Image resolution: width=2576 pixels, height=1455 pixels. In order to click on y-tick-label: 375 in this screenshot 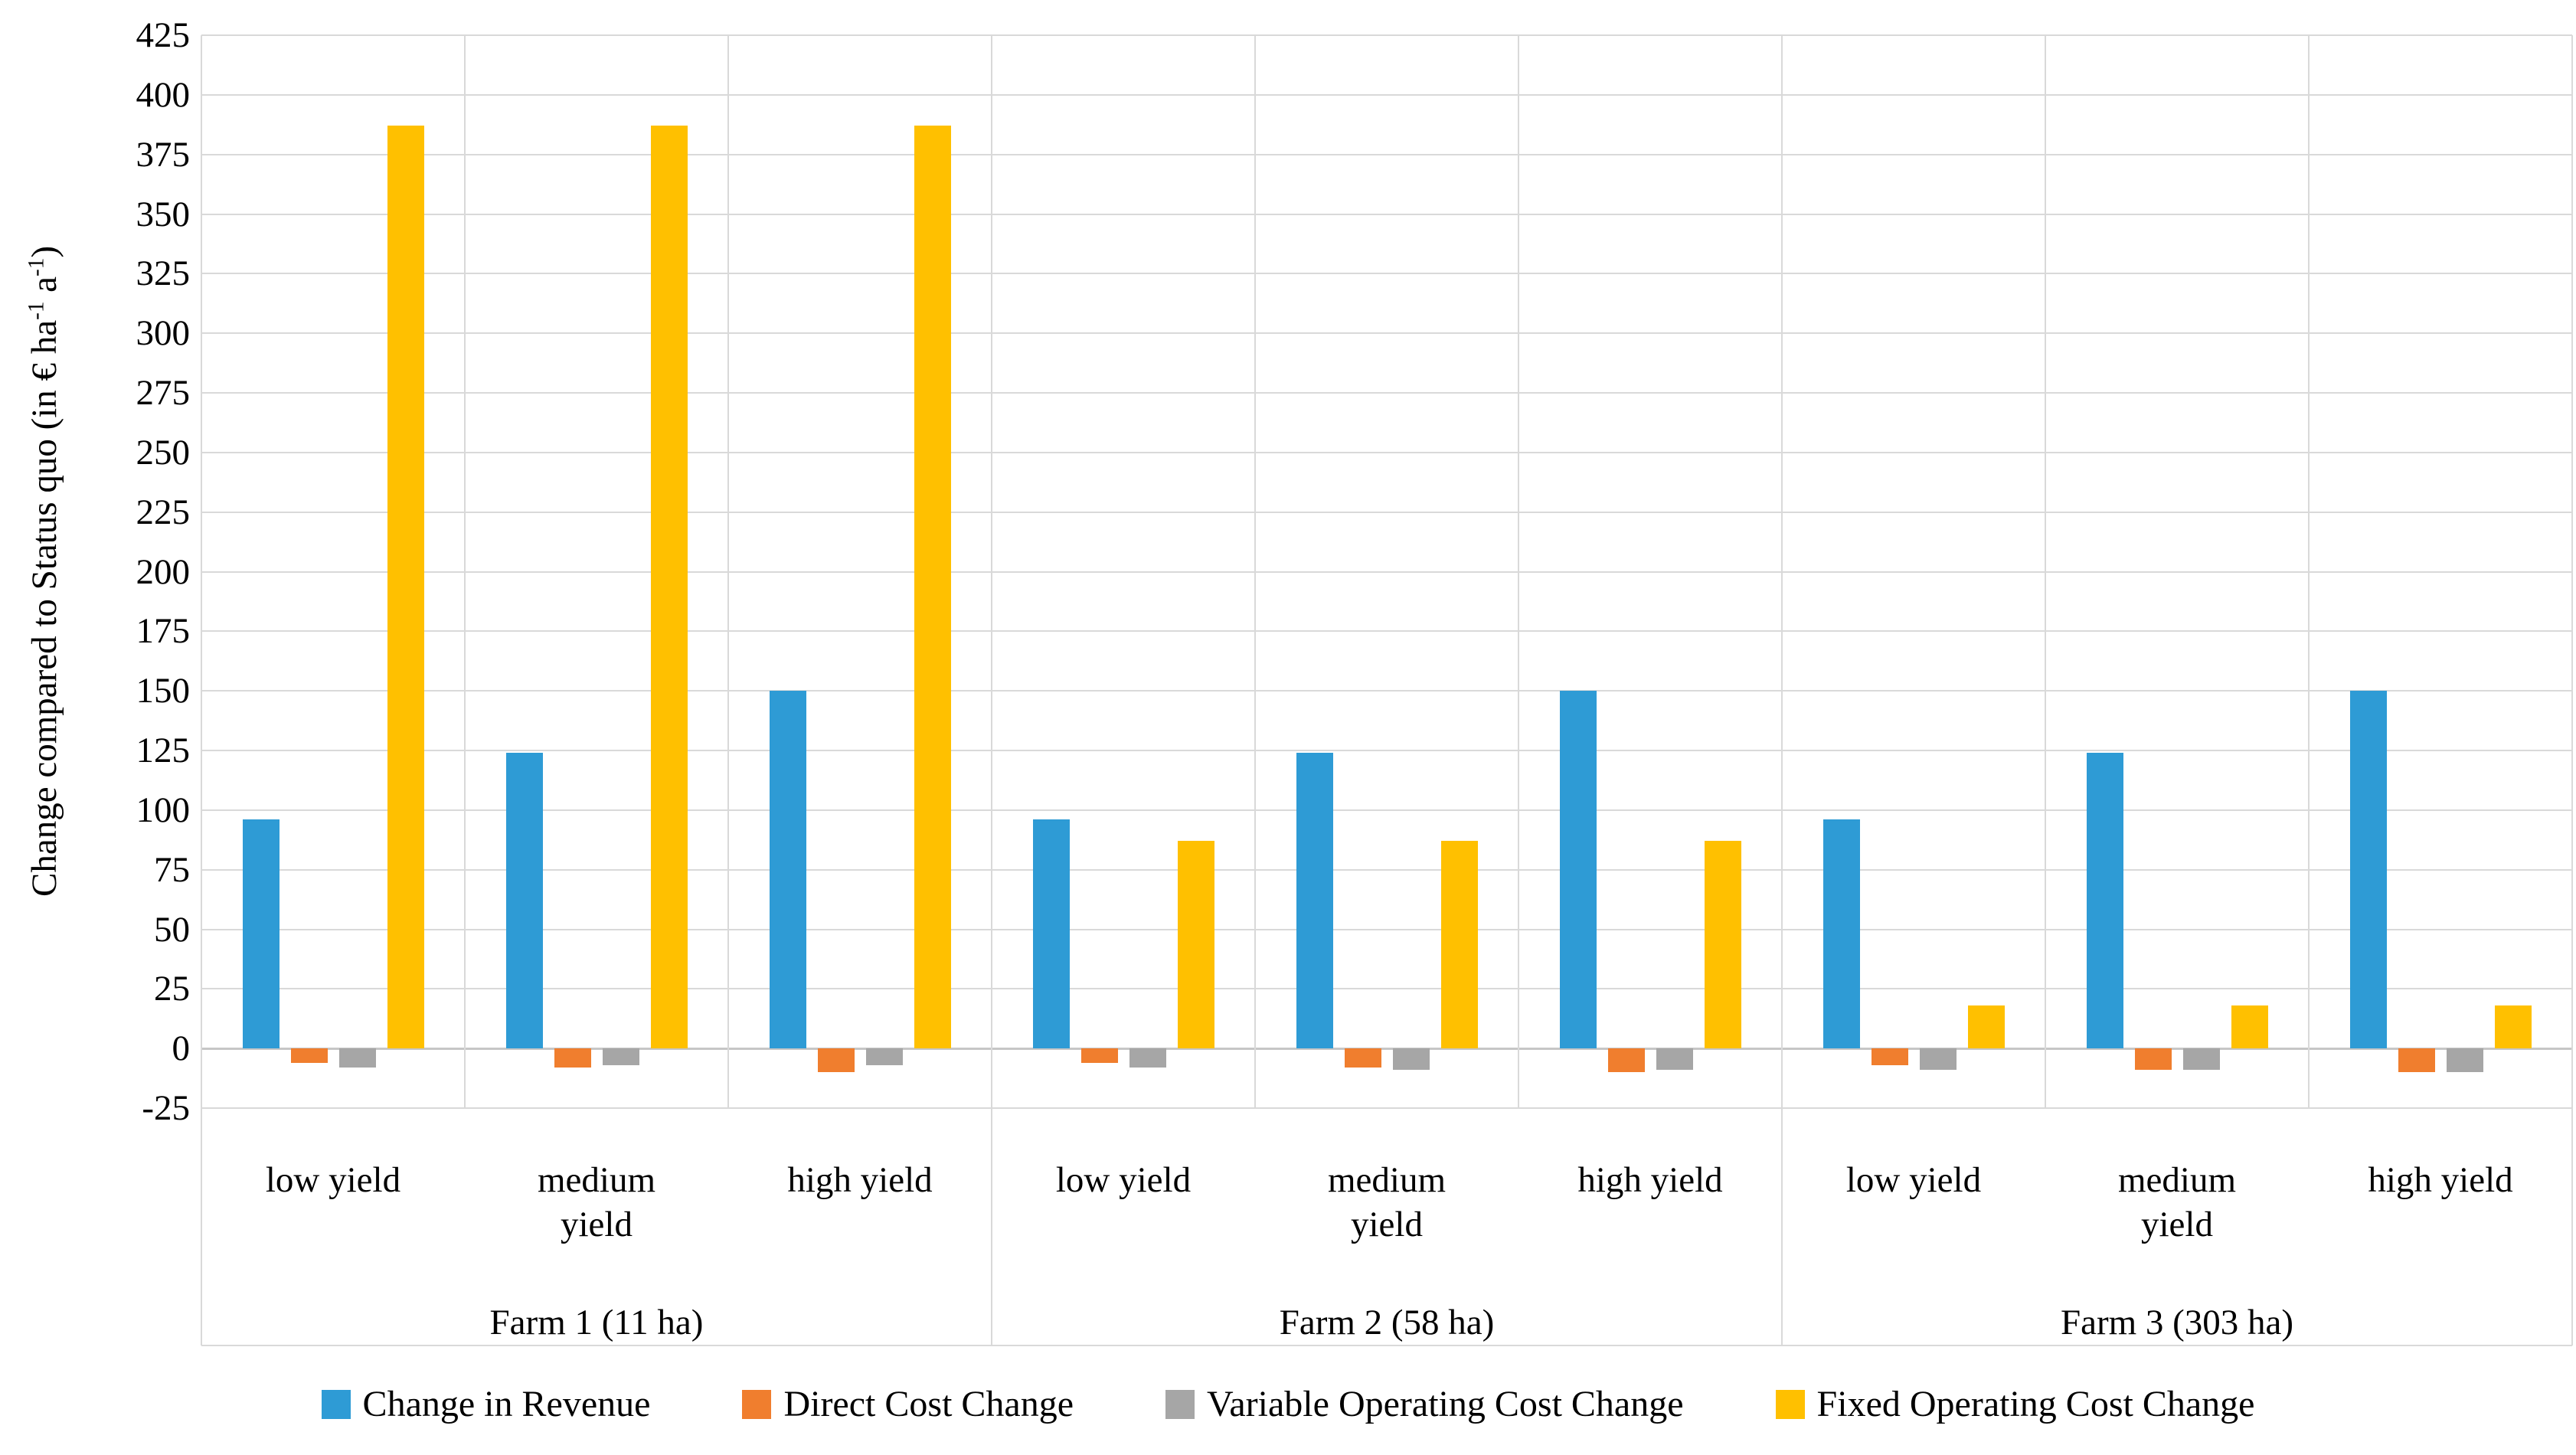, I will do `click(163, 154)`.